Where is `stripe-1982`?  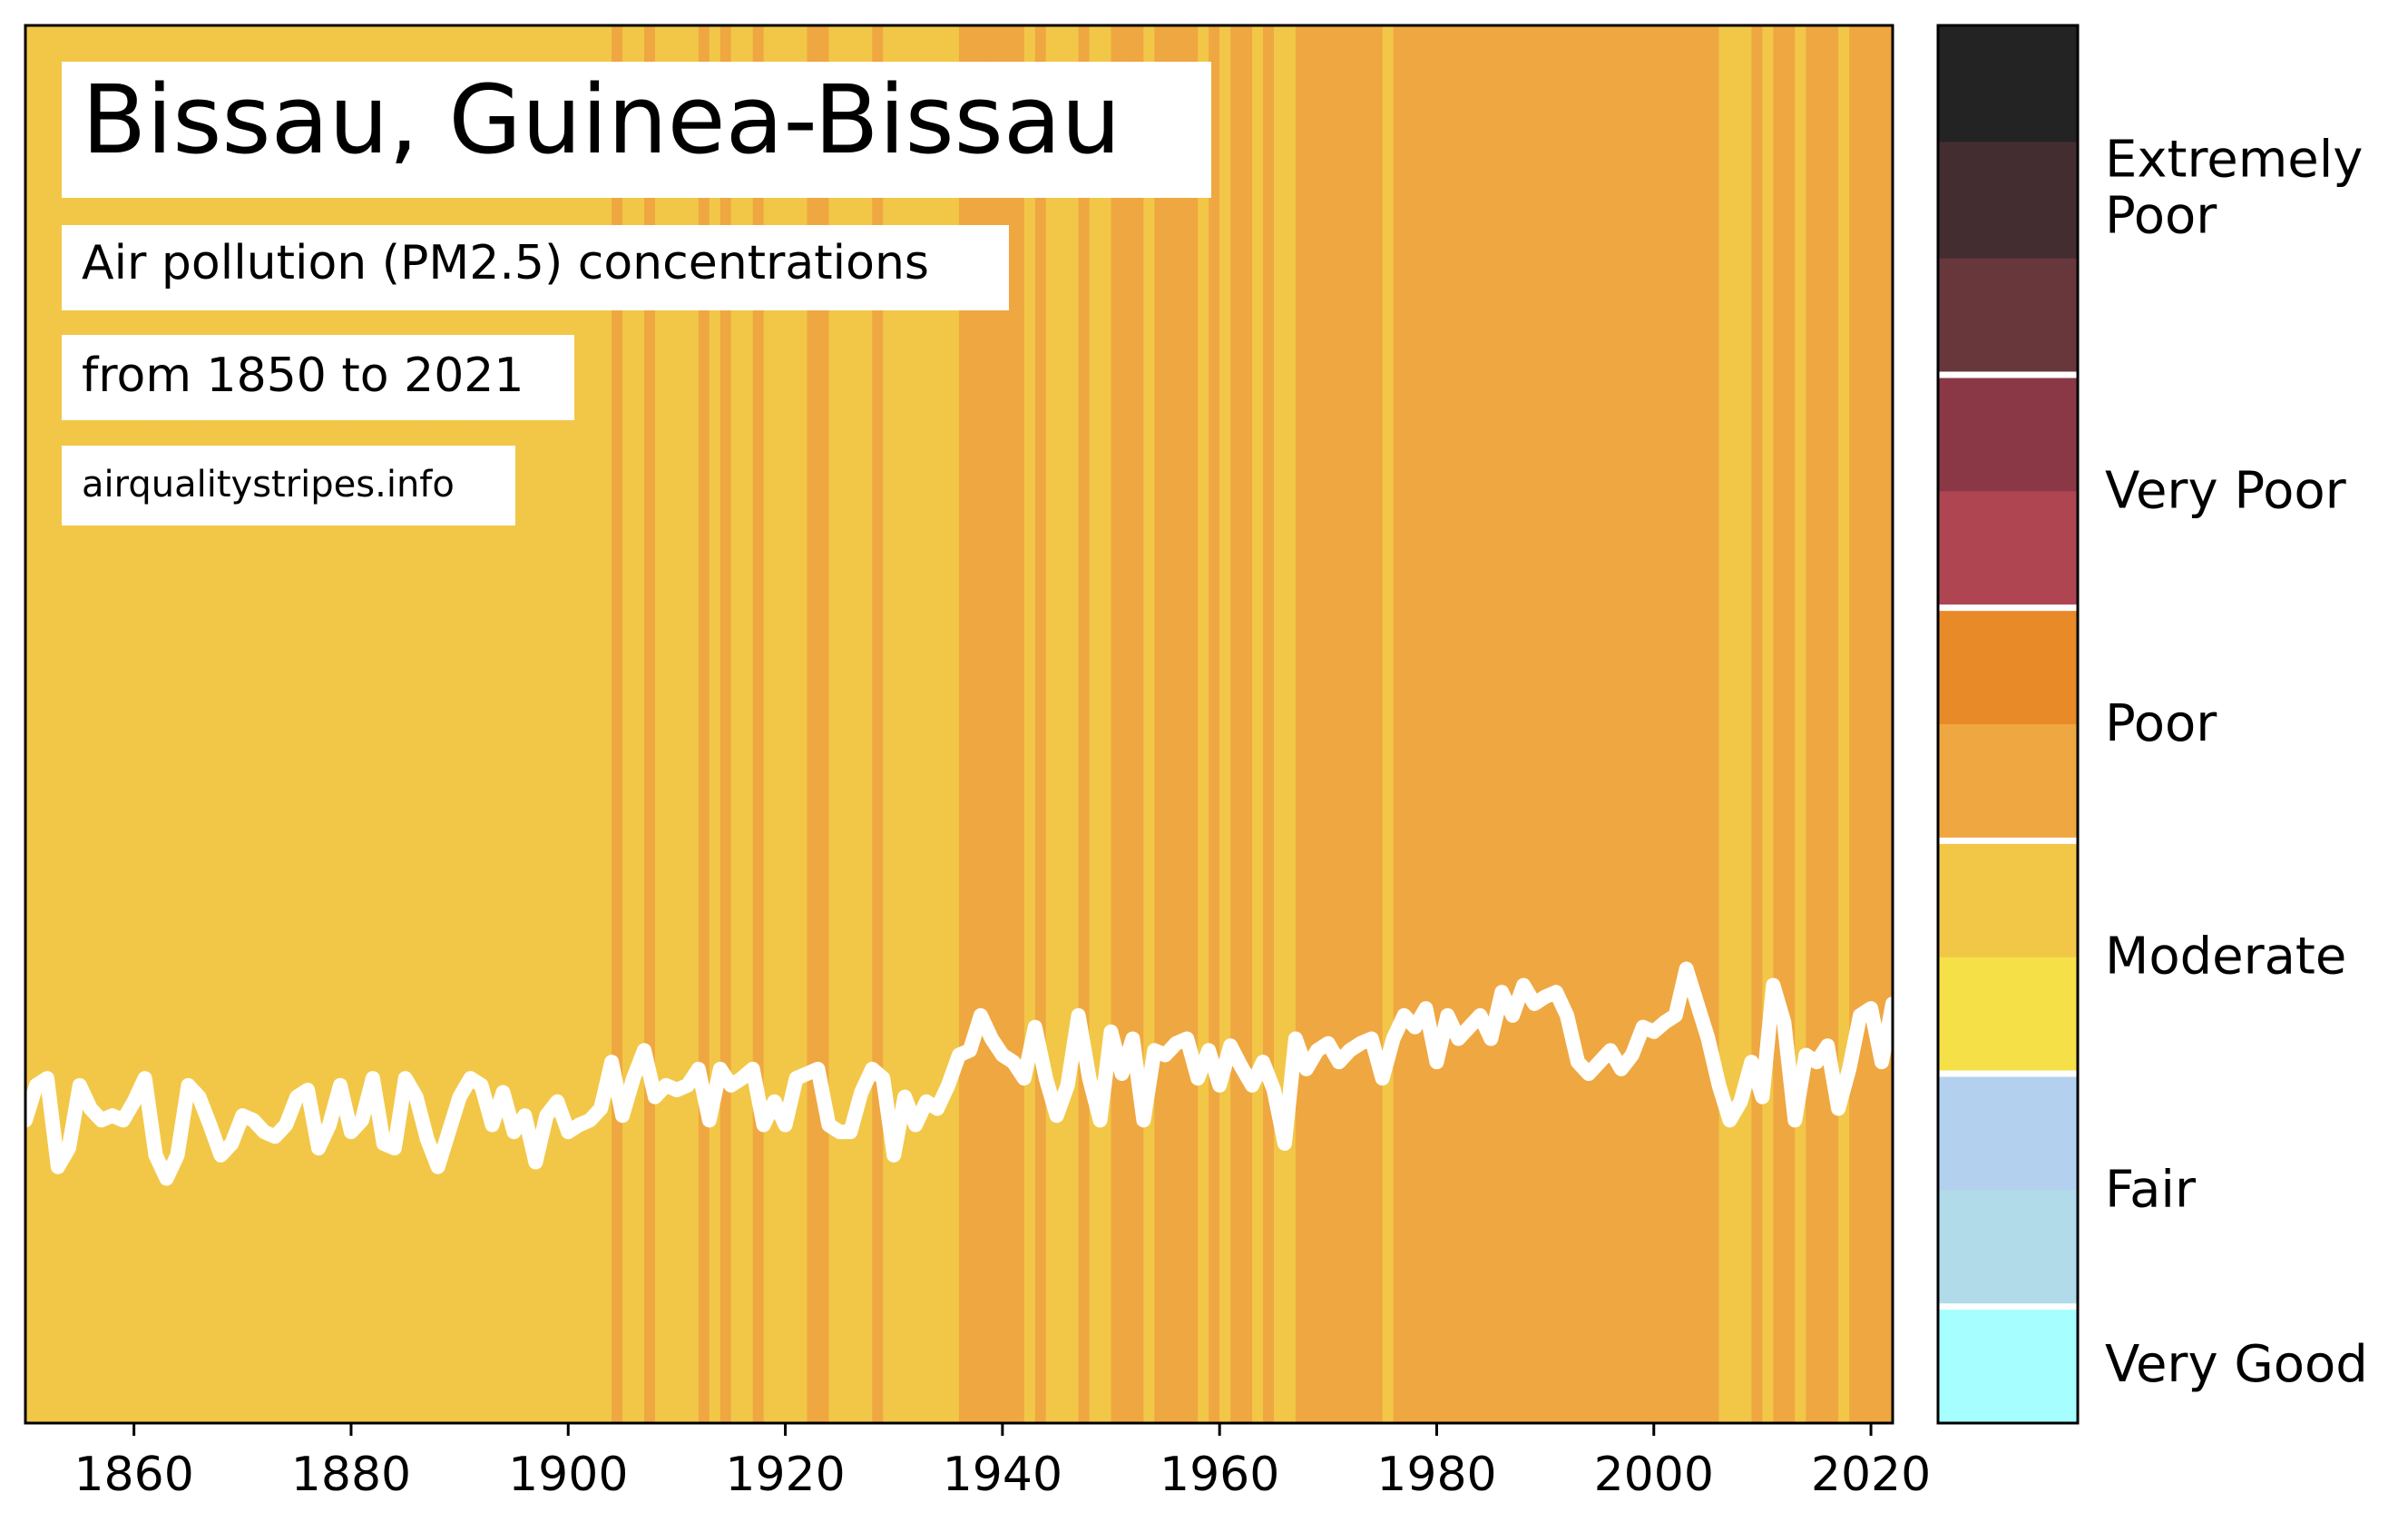
stripe-1982 is located at coordinates (1464, 724).